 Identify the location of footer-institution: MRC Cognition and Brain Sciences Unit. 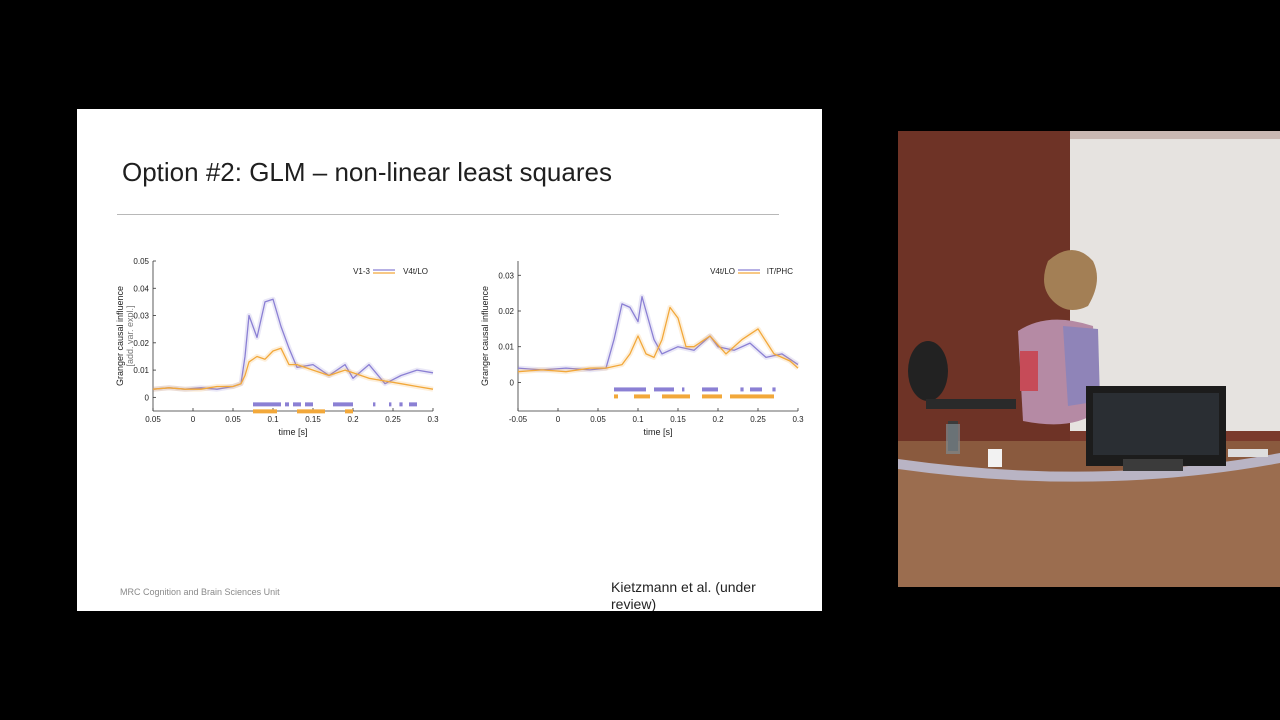
(200, 592).